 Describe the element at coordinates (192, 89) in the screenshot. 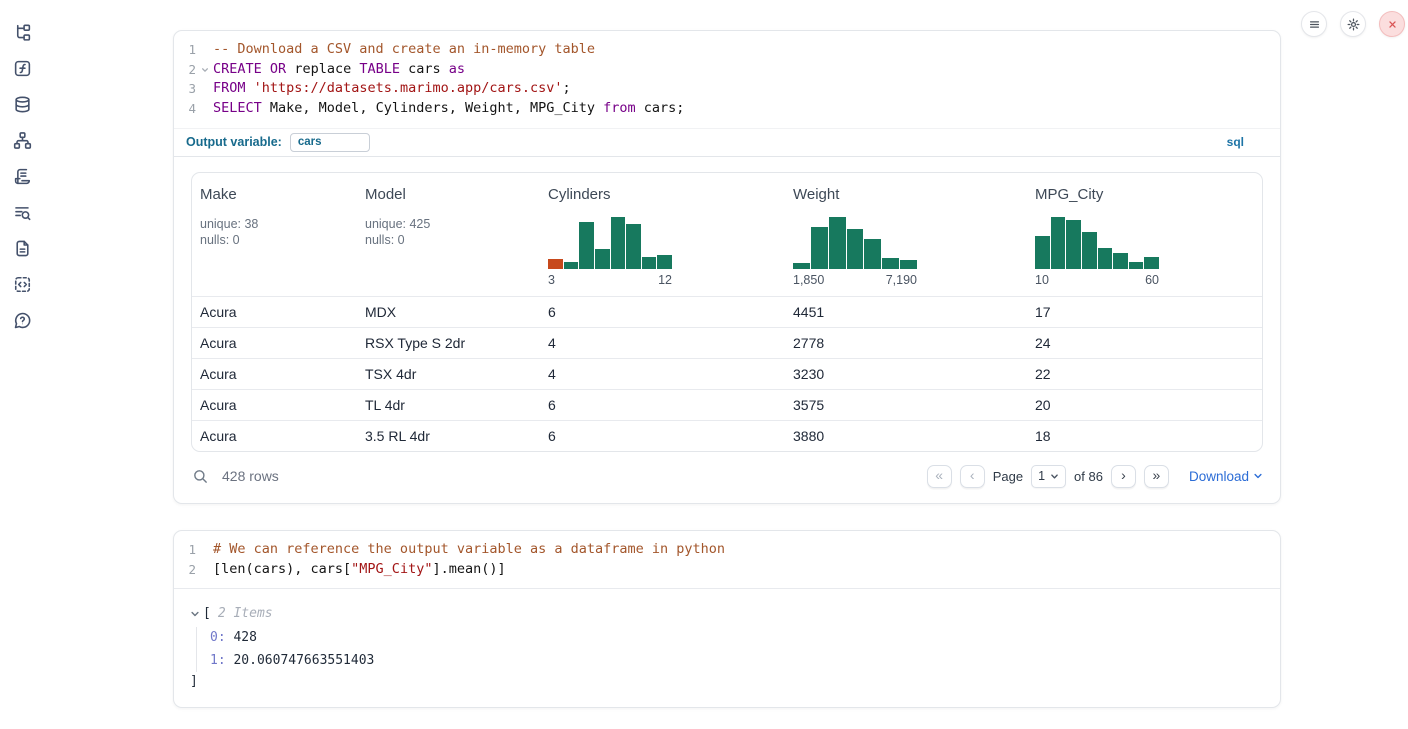

I see `line-number: 3` at that location.